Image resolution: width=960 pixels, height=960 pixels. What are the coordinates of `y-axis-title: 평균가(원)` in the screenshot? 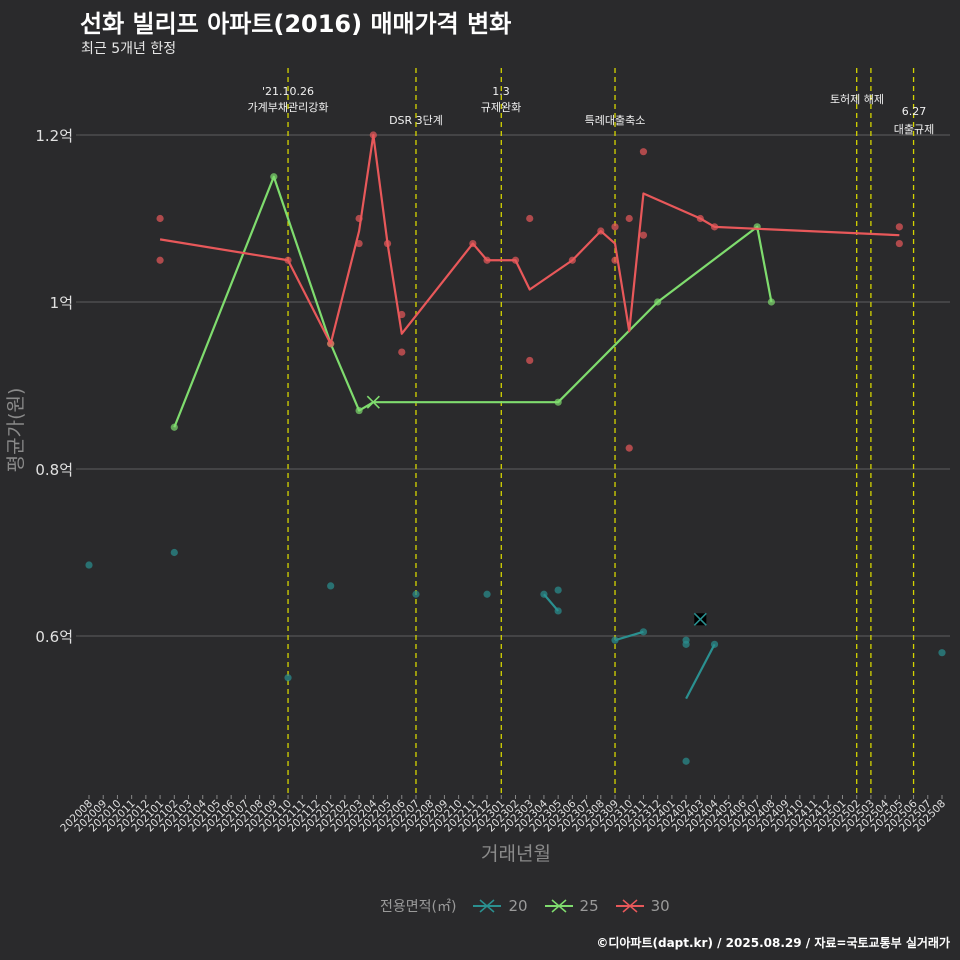 It's located at (16, 430).